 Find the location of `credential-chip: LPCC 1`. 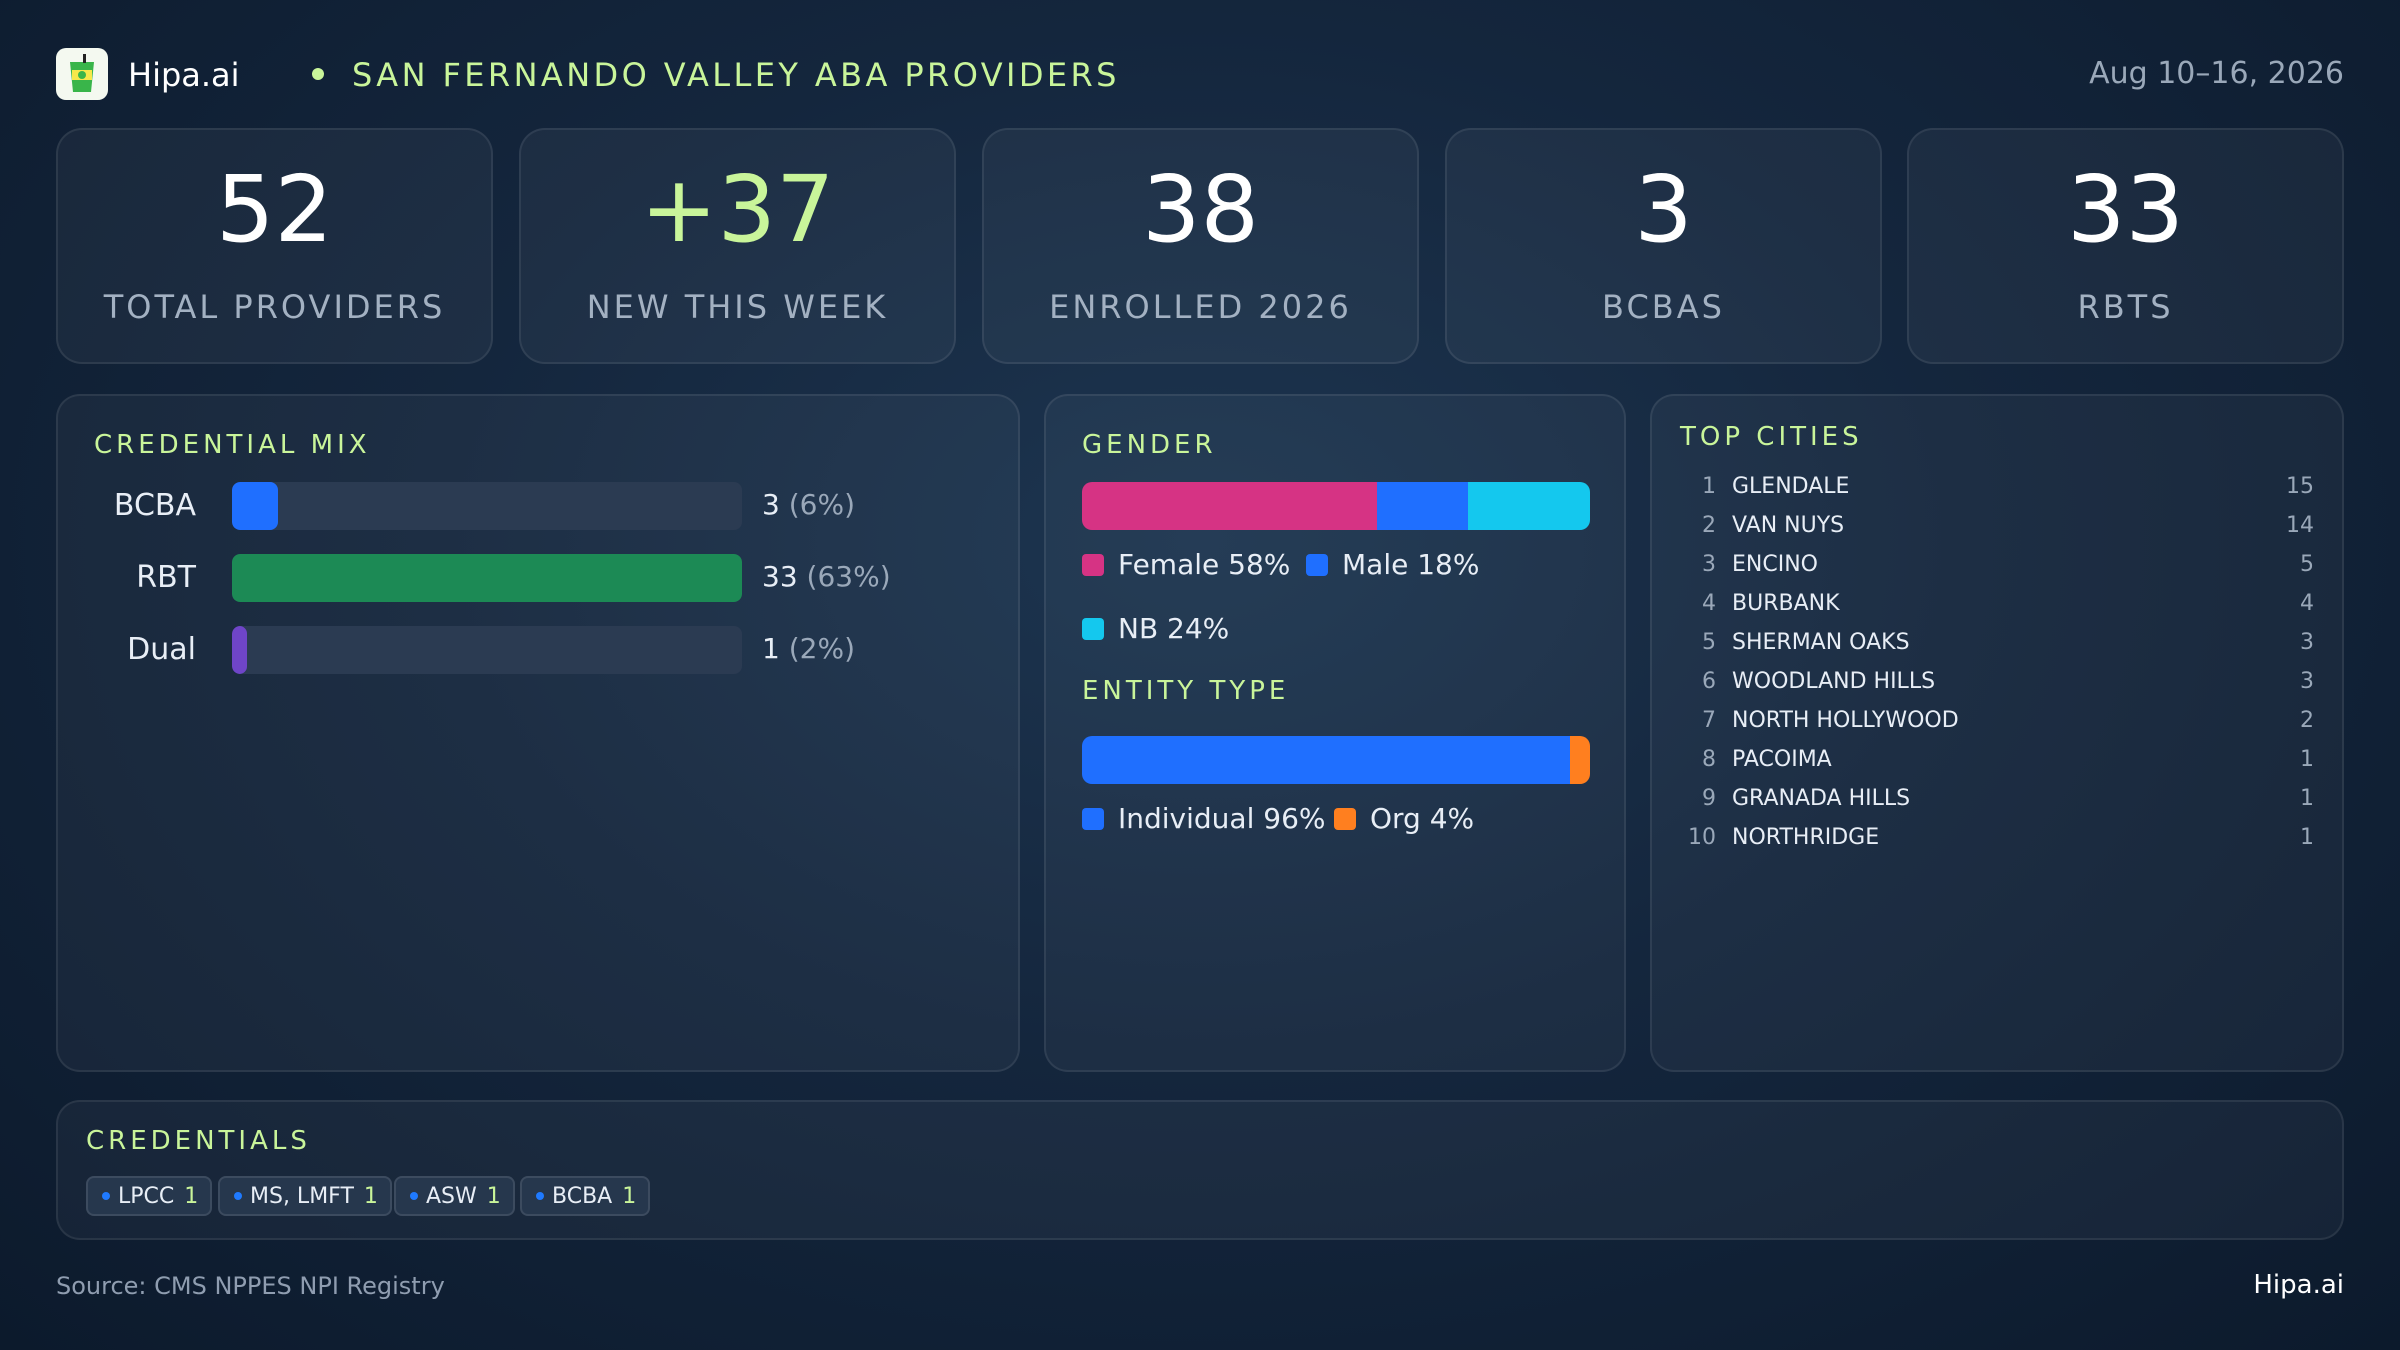

credential-chip: LPCC 1 is located at coordinates (149, 1196).